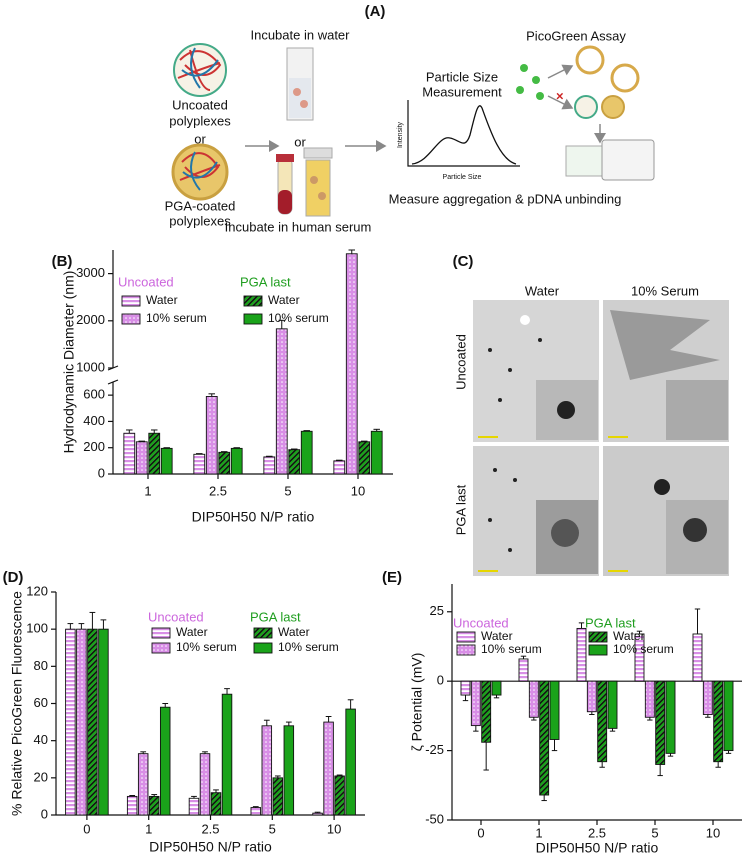 The height and width of the screenshot is (854, 749). What do you see at coordinates (462, 76) in the screenshot?
I see `a-text: Particle Size` at bounding box center [462, 76].